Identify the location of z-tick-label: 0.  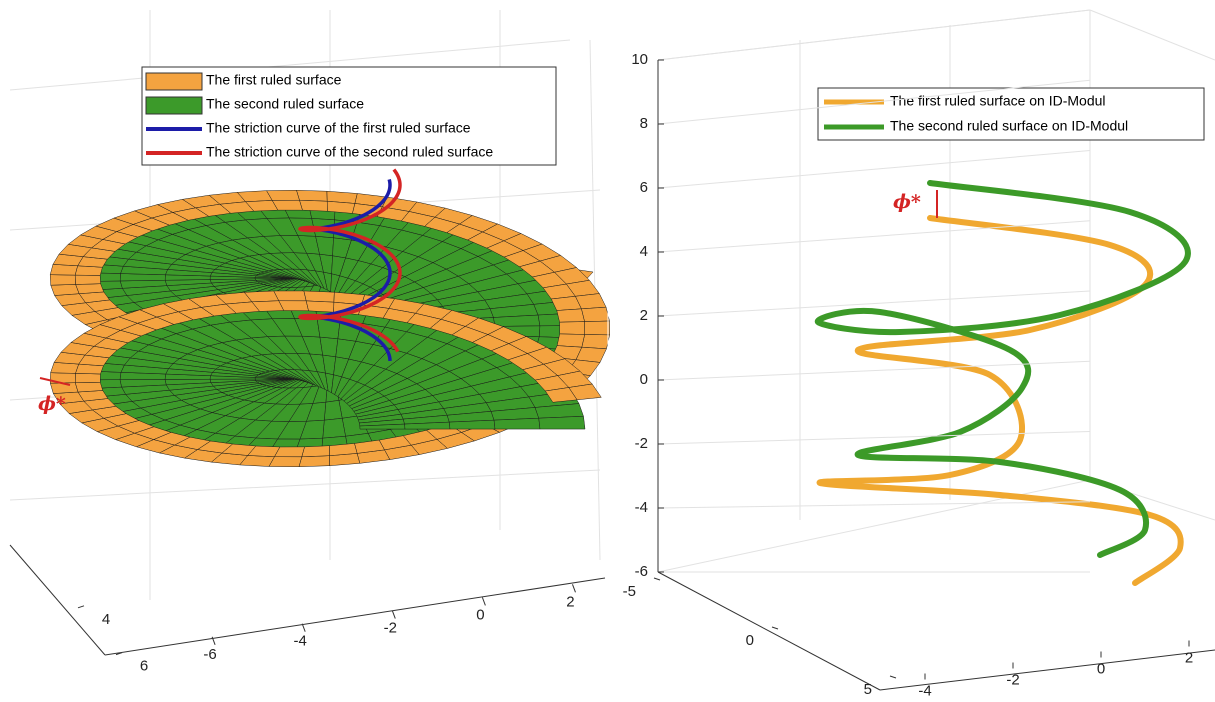
(644, 379).